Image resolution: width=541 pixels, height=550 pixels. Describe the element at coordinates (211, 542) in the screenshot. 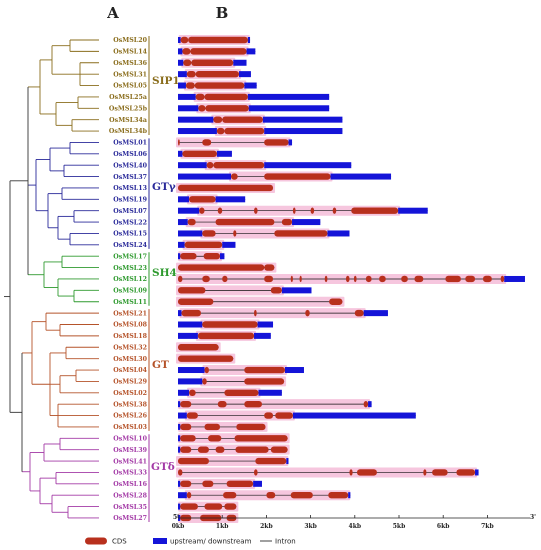

I see `legend-label: upstream/ downstream` at that location.